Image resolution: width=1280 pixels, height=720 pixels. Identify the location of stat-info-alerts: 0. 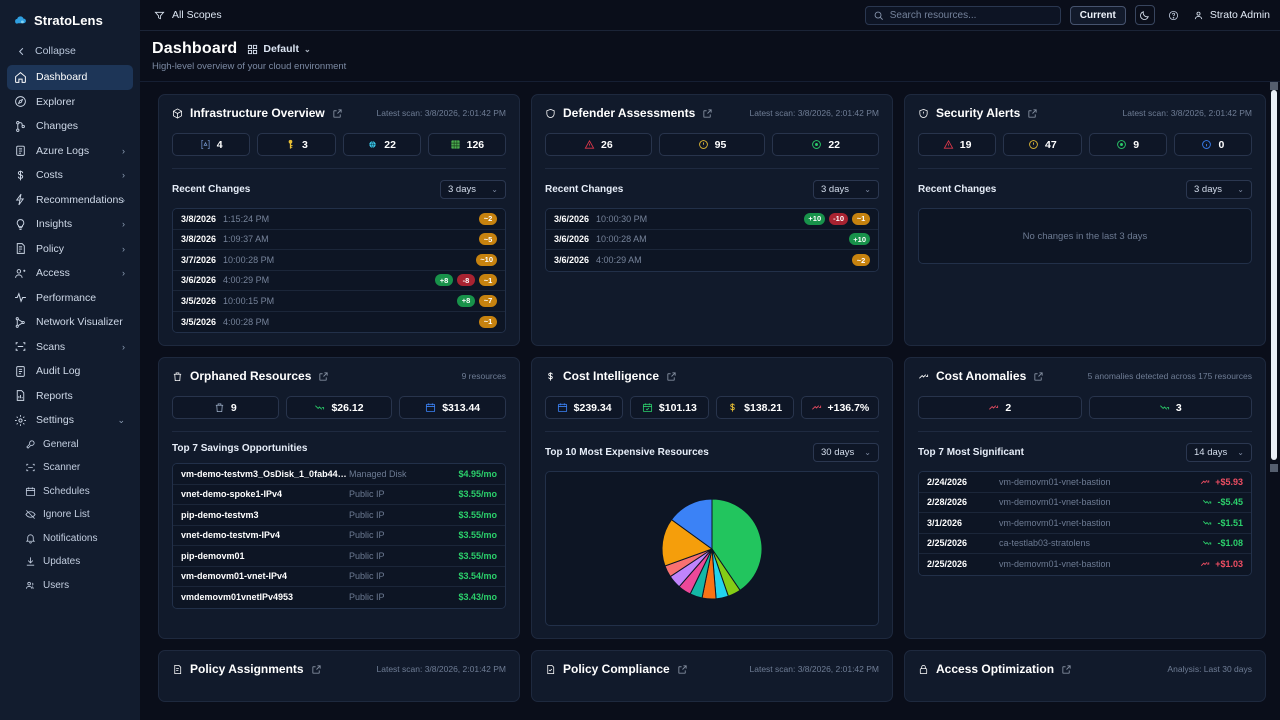
(1212, 144).